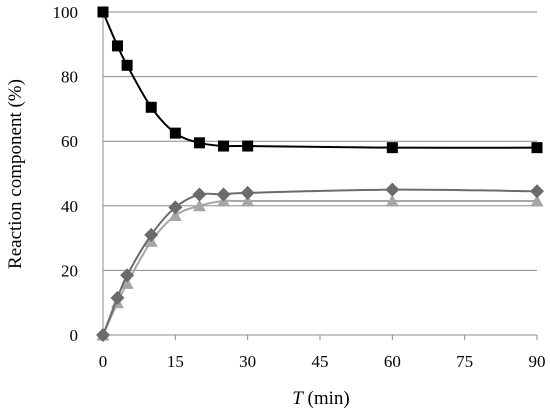  I want to click on x-tick-label: 30, so click(247, 361).